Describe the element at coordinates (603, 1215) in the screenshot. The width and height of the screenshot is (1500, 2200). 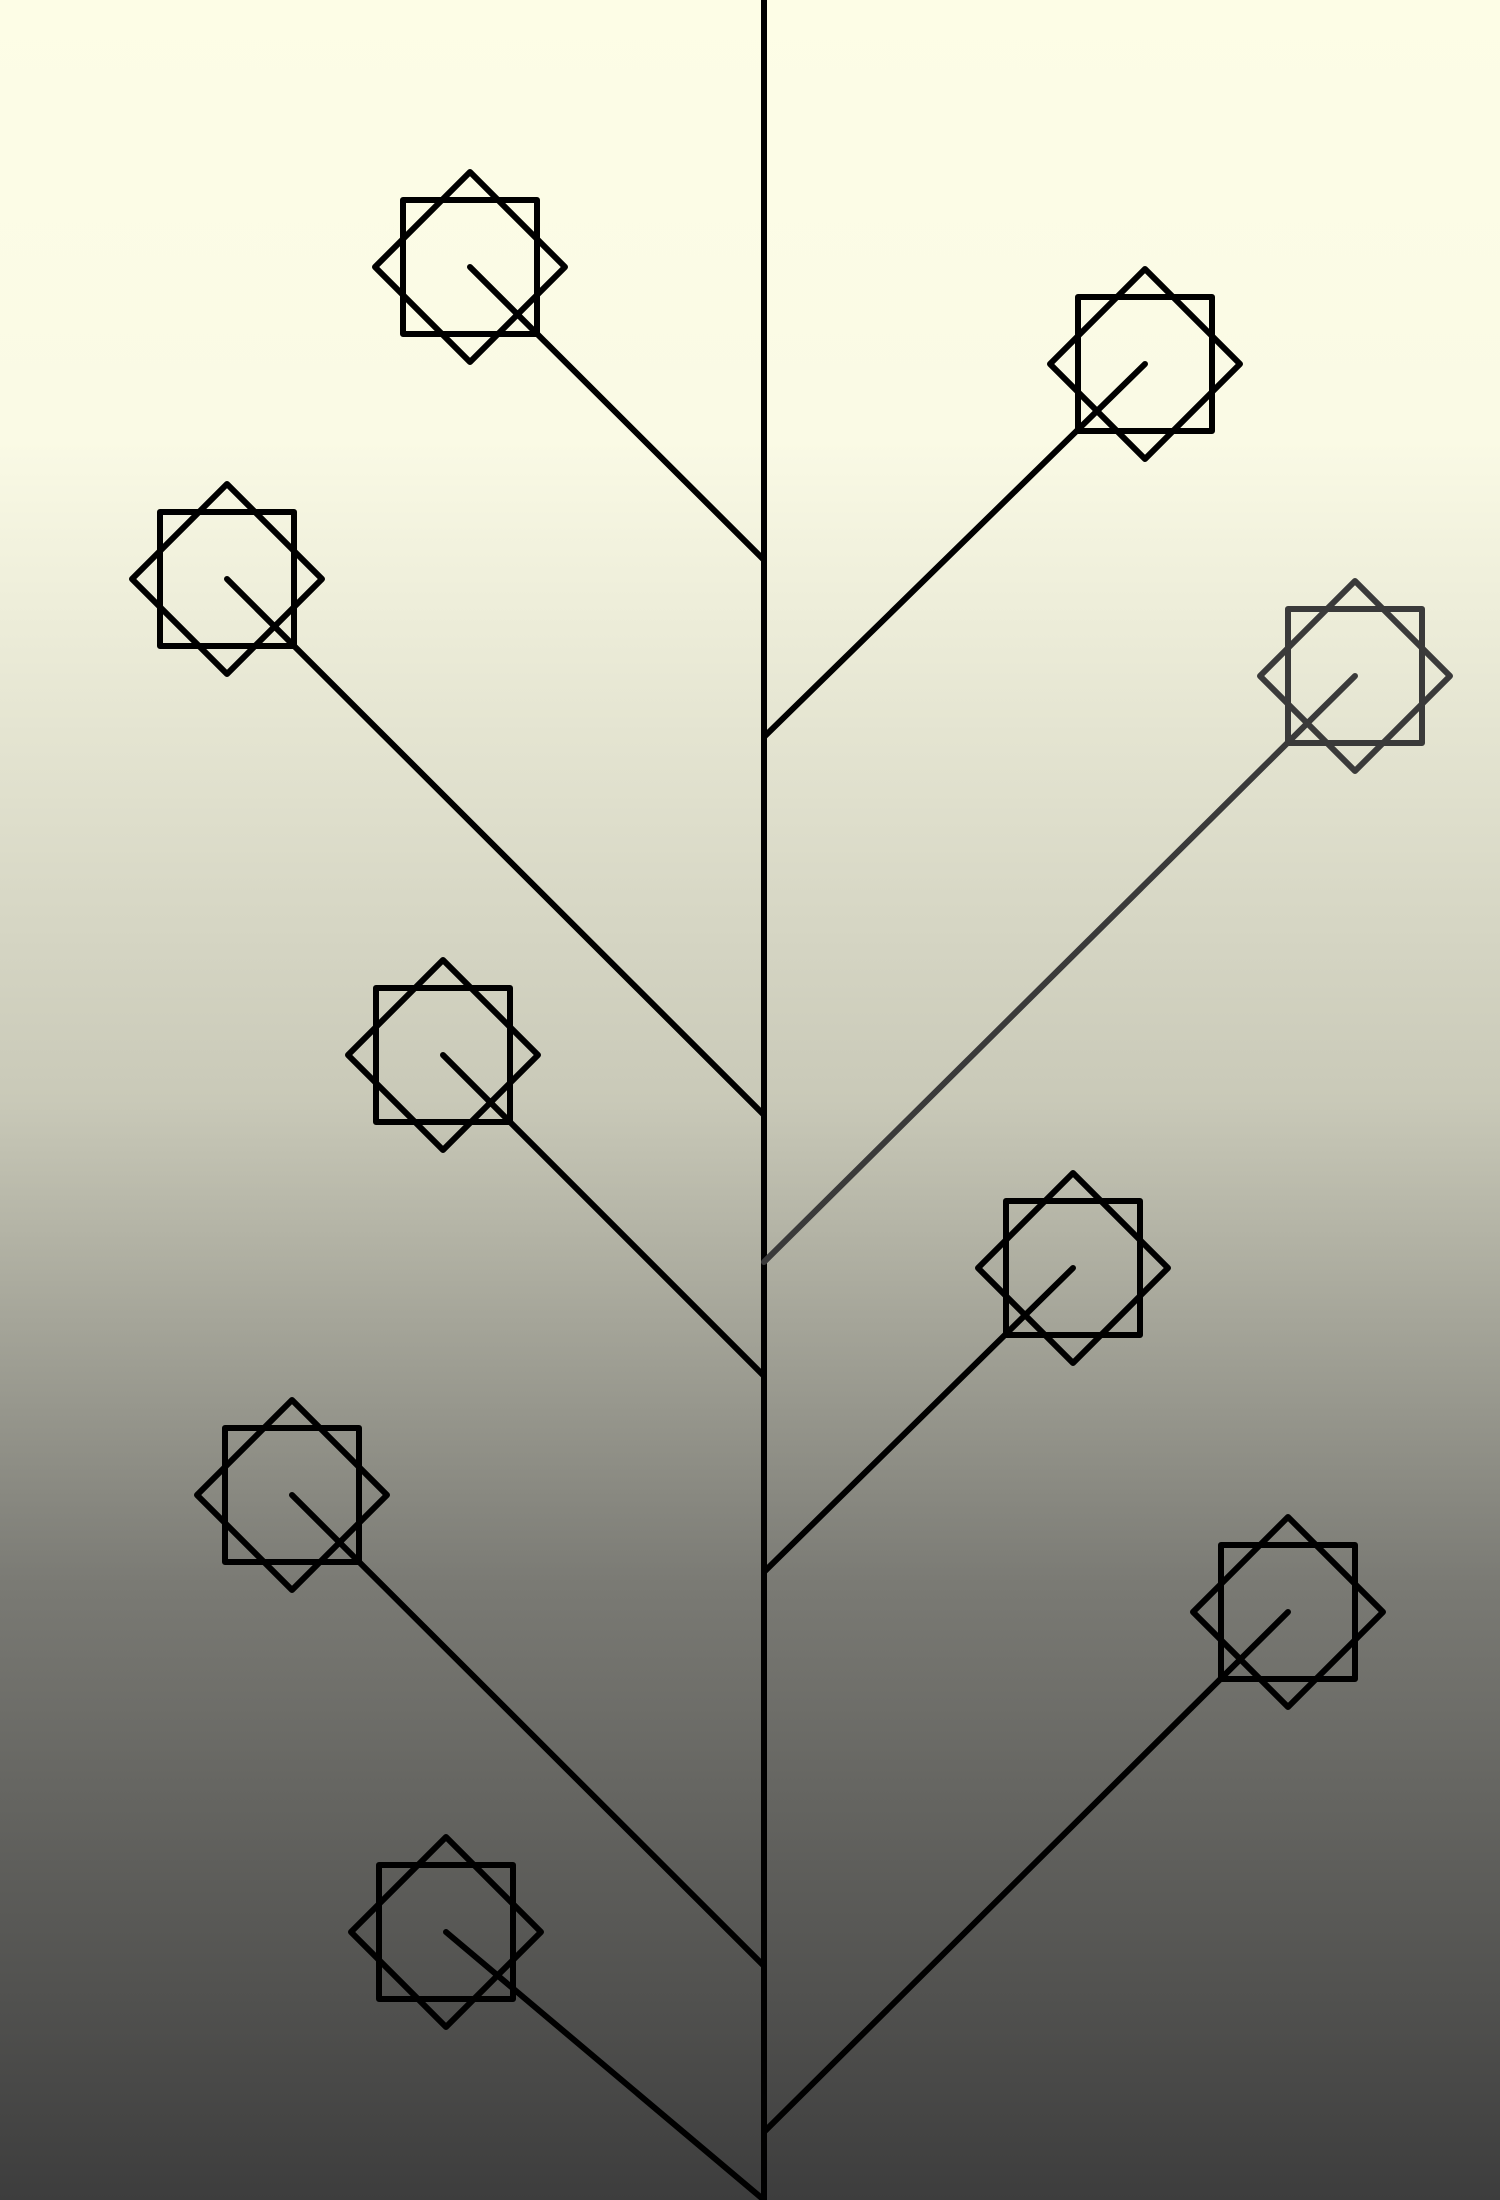
I see `branch-center-left` at that location.